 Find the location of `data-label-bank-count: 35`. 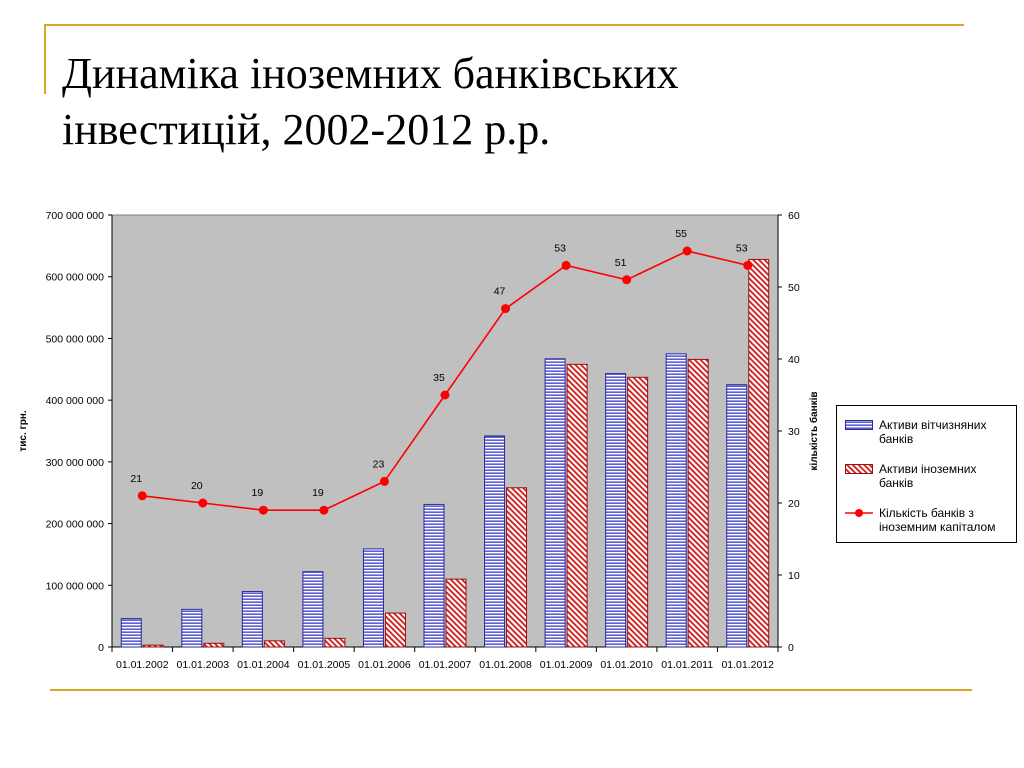

data-label-bank-count: 35 is located at coordinates (439, 378).